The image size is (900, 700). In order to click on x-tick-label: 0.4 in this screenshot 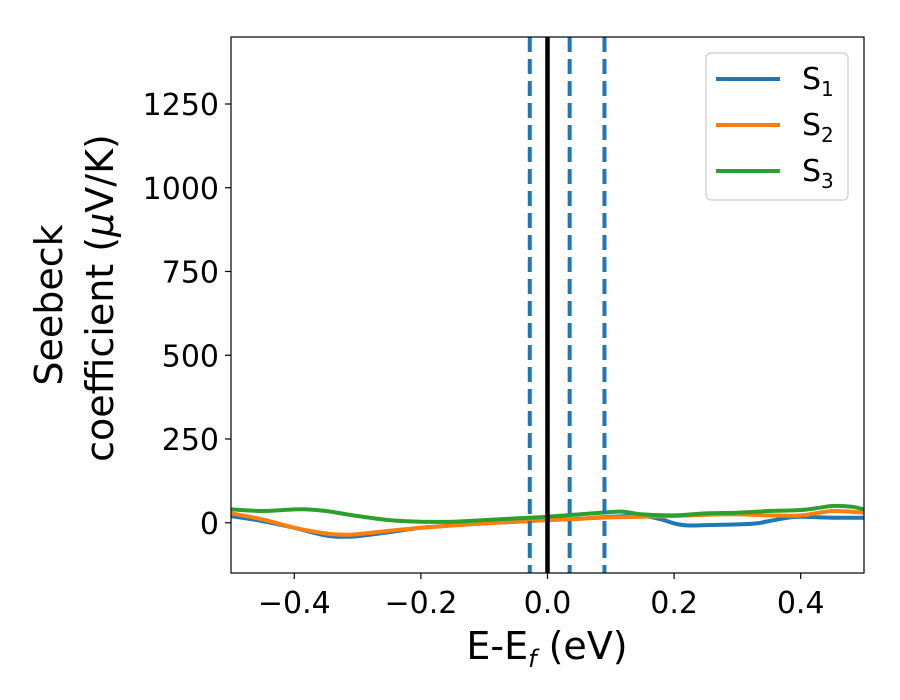, I will do `click(801, 603)`.